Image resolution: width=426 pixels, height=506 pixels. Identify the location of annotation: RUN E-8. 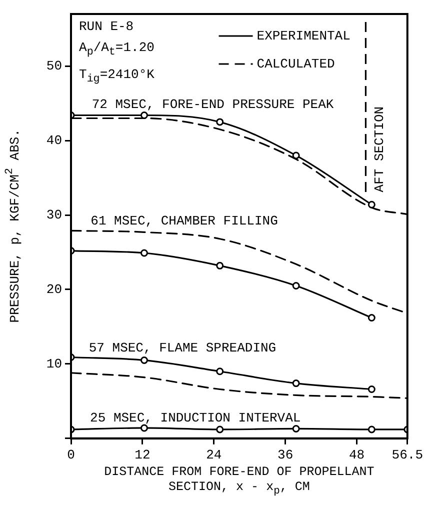
(106, 26).